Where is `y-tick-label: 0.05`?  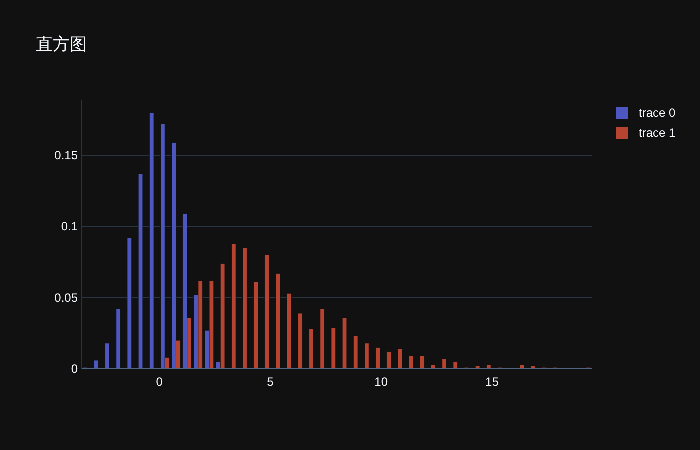
y-tick-label: 0.05 is located at coordinates (66, 297).